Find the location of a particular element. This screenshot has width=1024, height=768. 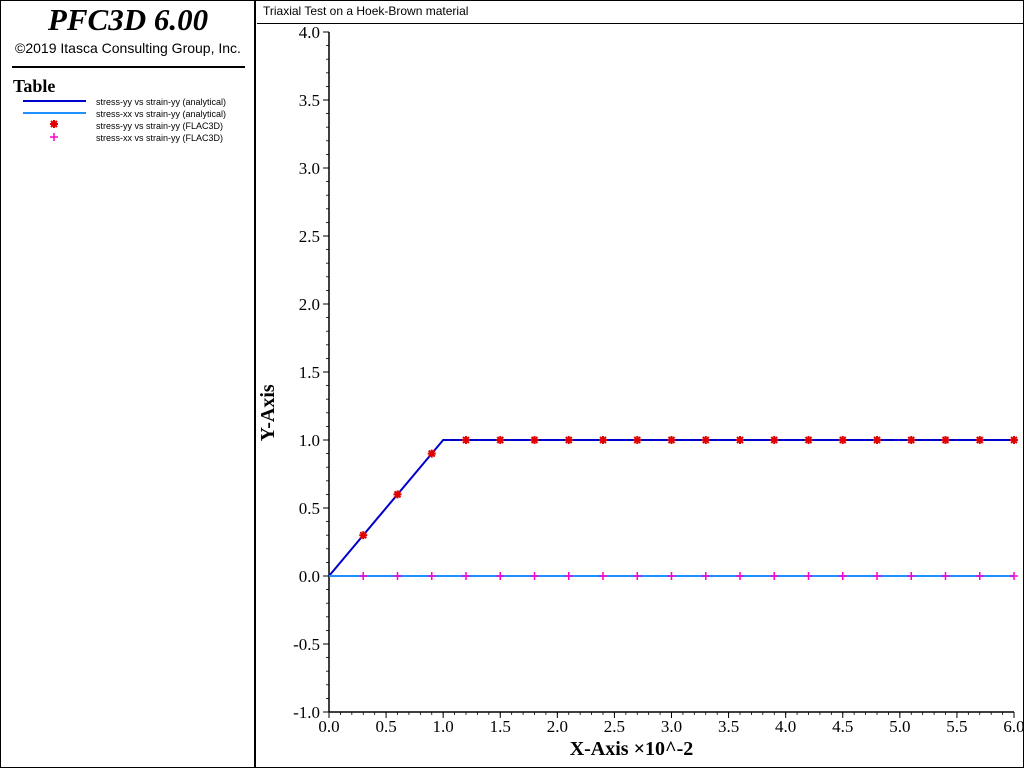

legend-item-stress-xx-analytical: stress-xx vs strain-yy (analytical) is located at coordinates (161, 114).